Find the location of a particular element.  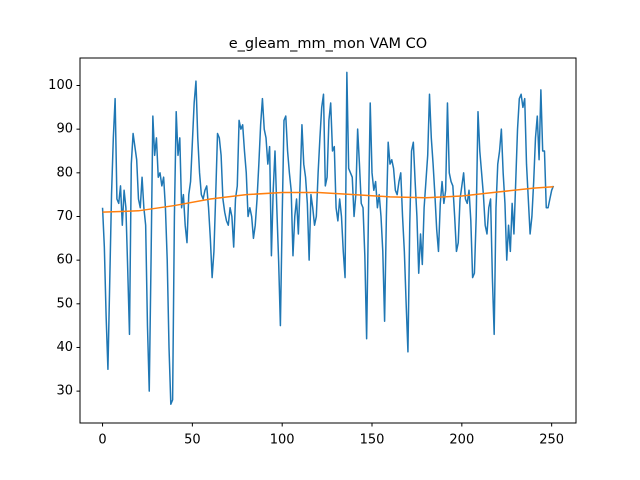

x-tick-label: 200 is located at coordinates (461, 440).